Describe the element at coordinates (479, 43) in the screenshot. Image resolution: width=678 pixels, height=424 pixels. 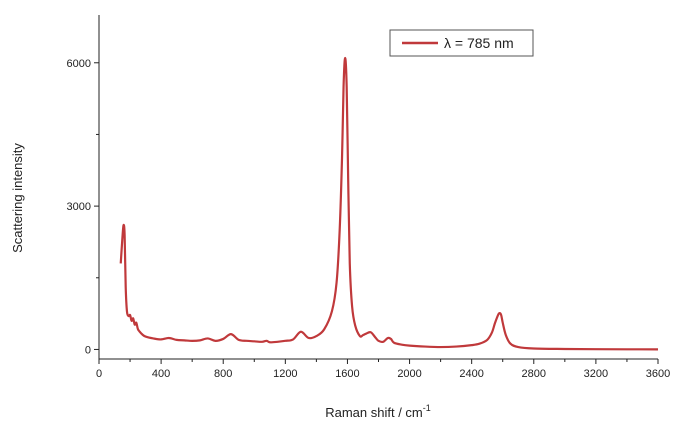
I see `legend-label: λ = 785 nm` at that location.